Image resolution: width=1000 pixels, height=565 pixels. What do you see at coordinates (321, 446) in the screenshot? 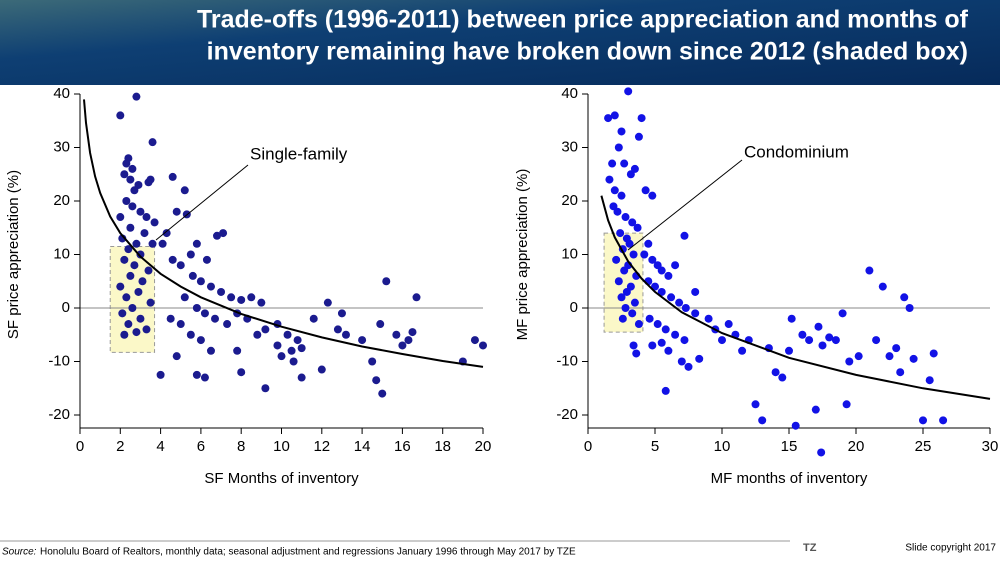
I see `x-tick-label: 12` at bounding box center [321, 446].